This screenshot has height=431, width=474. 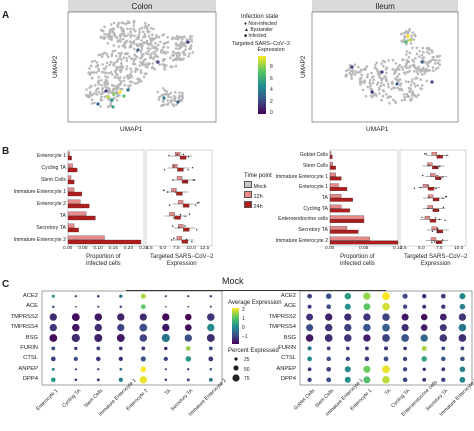 I want to click on axis-tick: 0.00, so click(x=330, y=248).